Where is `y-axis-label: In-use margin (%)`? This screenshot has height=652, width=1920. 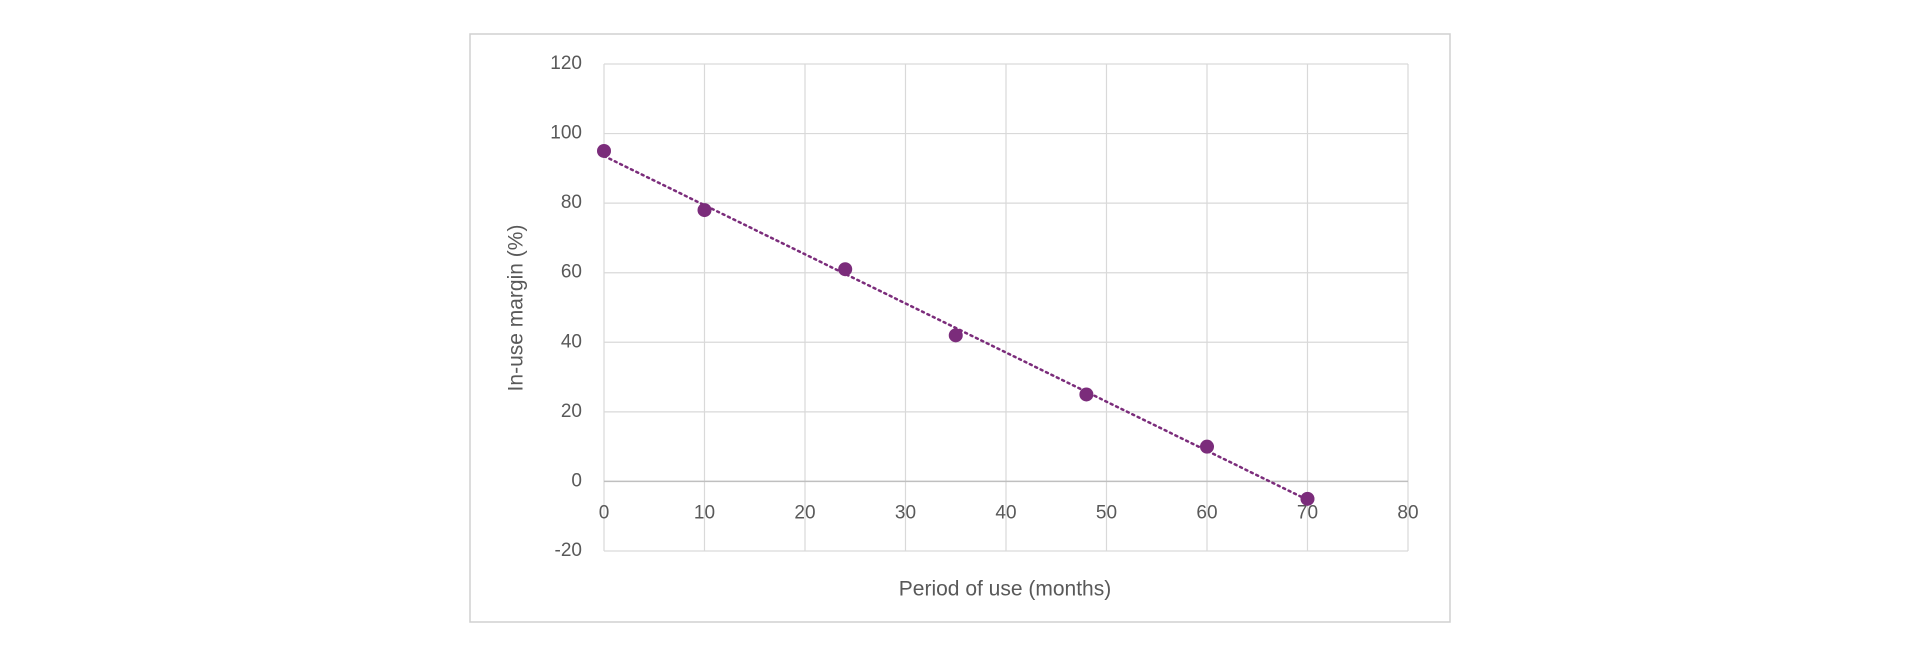
y-axis-label: In-use margin (%) is located at coordinates (516, 308).